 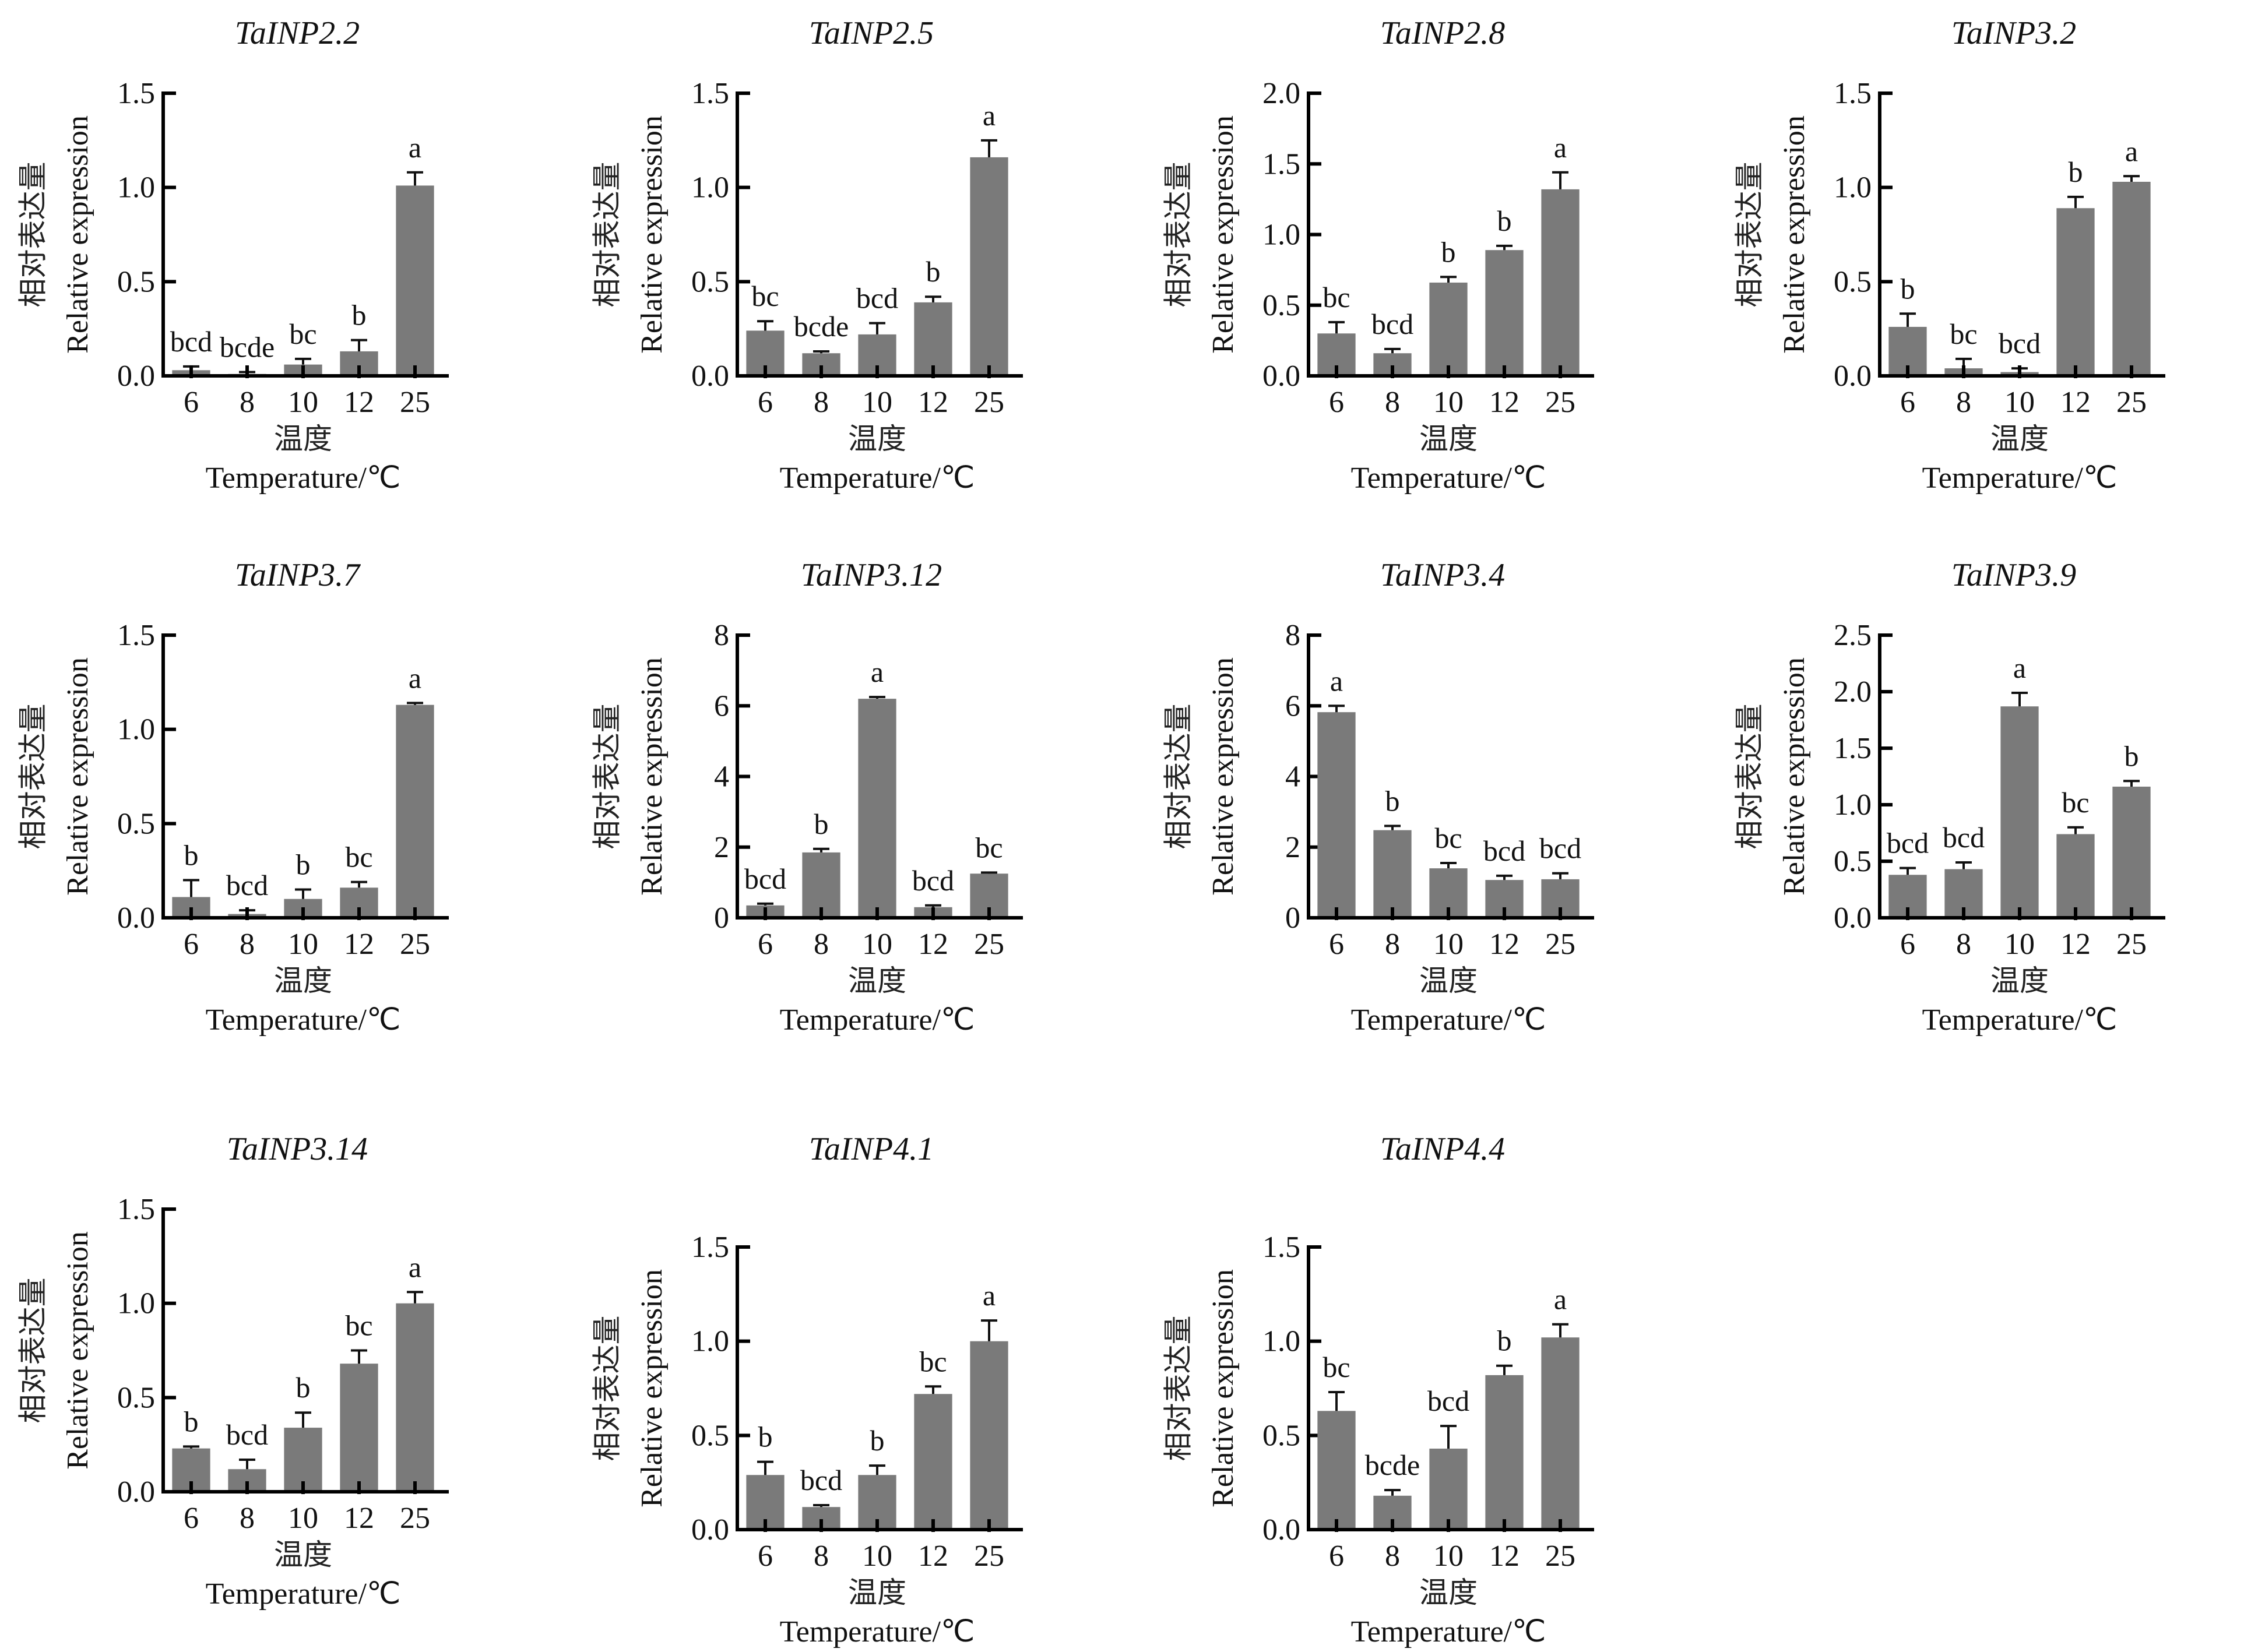 What do you see at coordinates (1963, 334) in the screenshot?
I see `significance-label: bc` at bounding box center [1963, 334].